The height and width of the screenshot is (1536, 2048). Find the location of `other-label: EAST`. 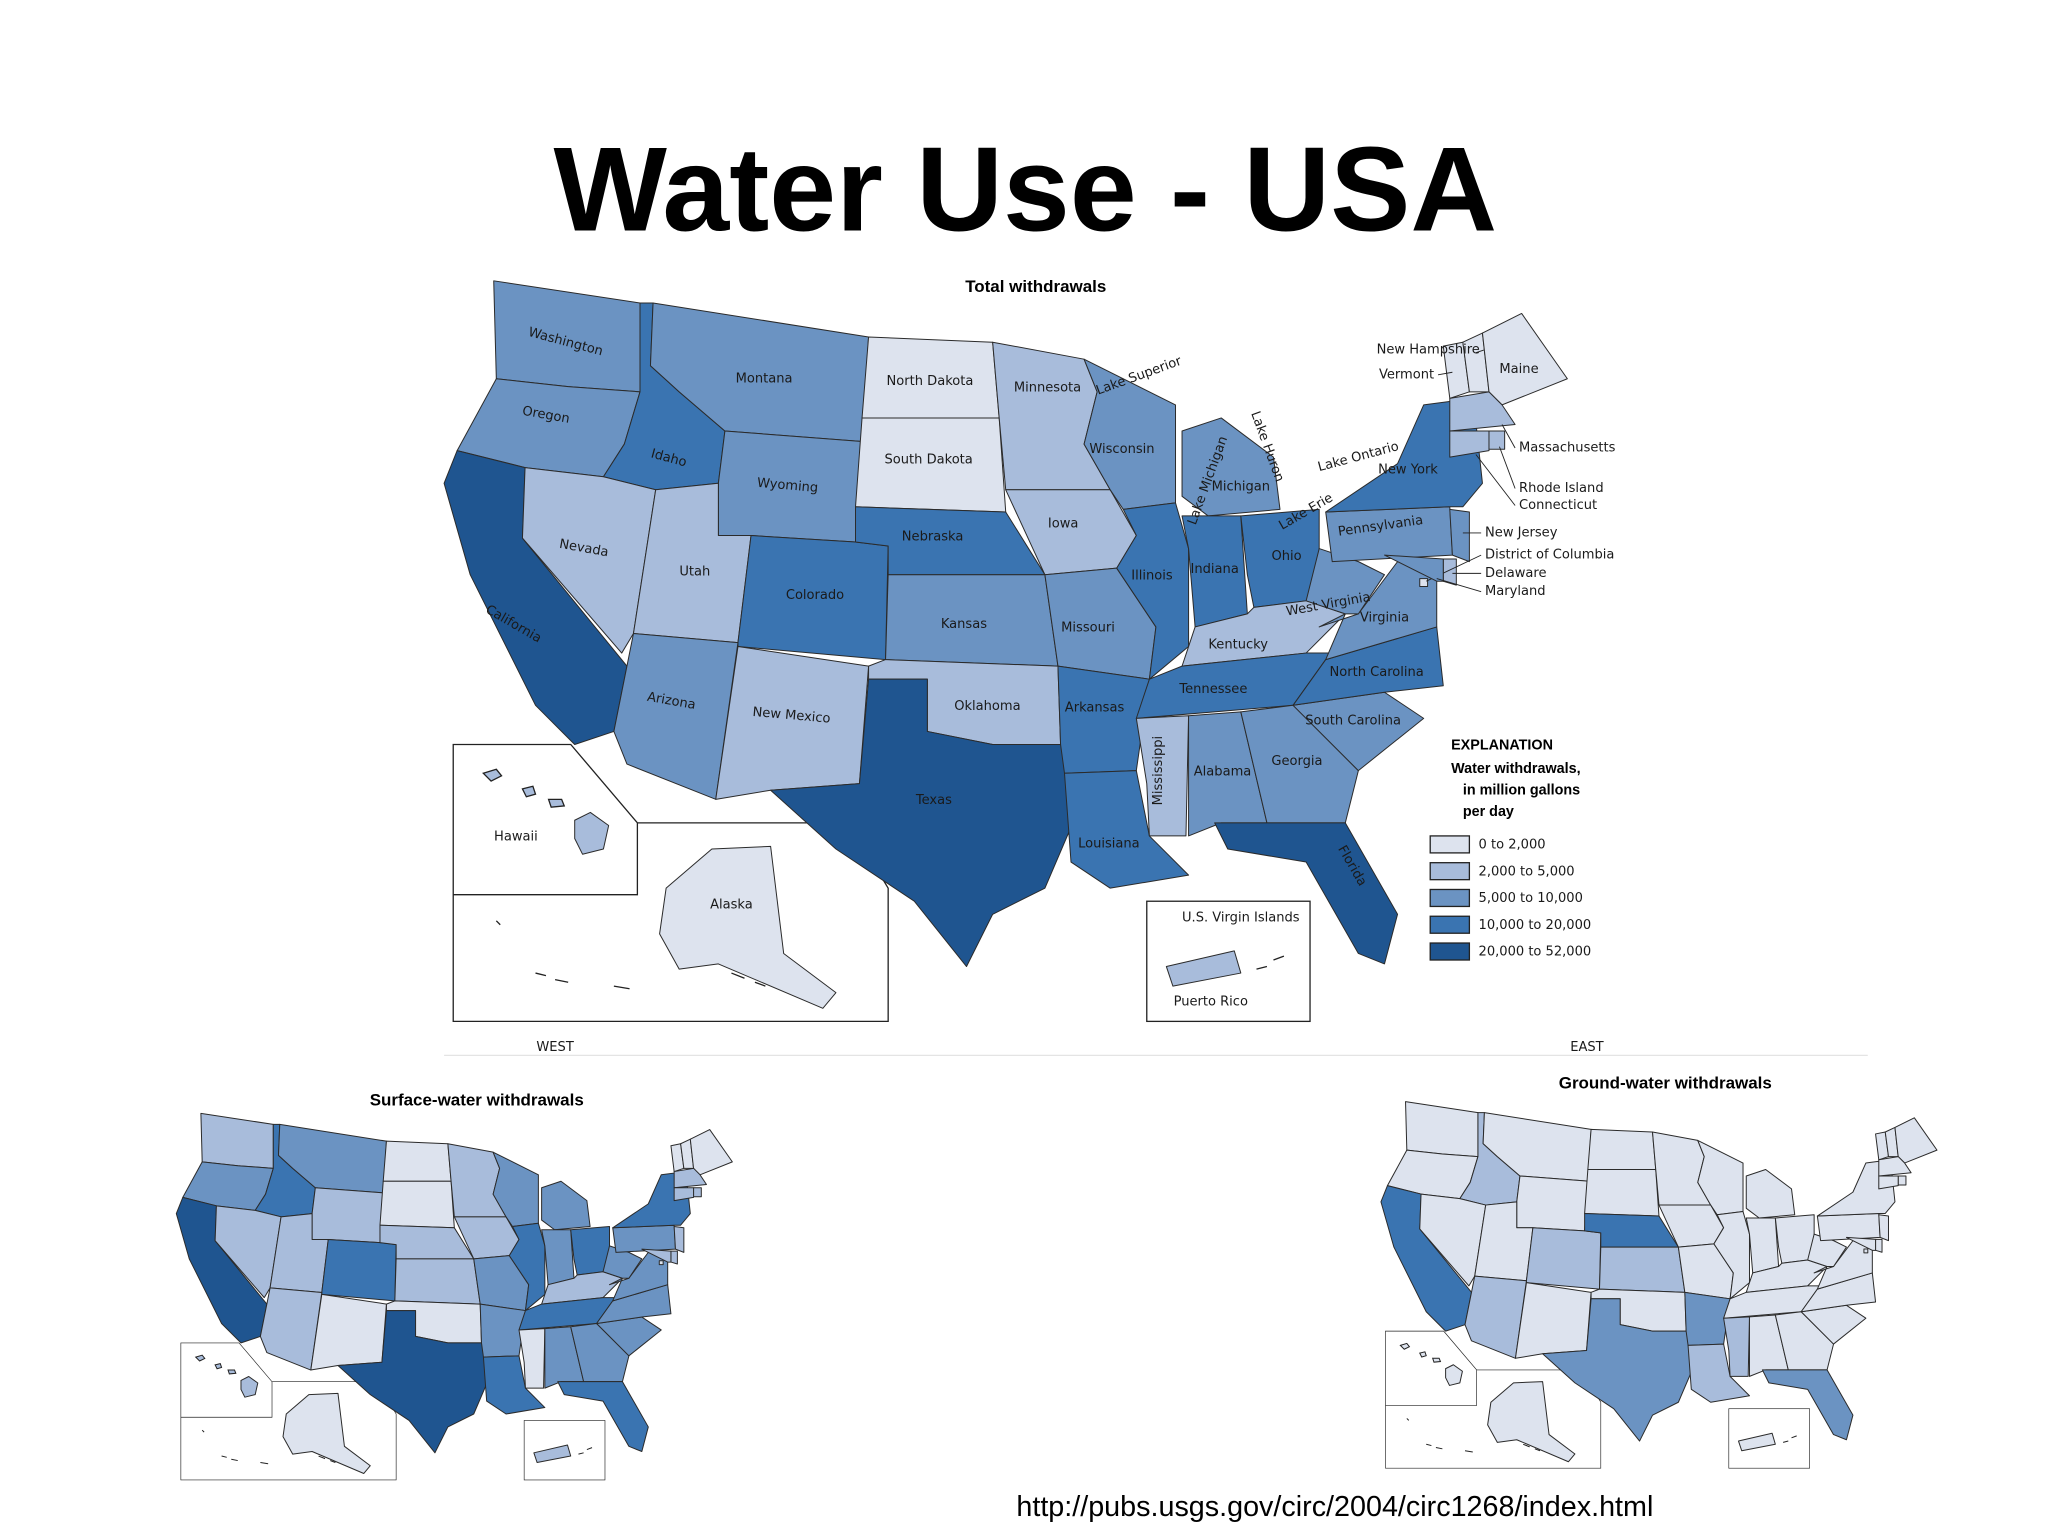

other-label: EAST is located at coordinates (1586, 1047).